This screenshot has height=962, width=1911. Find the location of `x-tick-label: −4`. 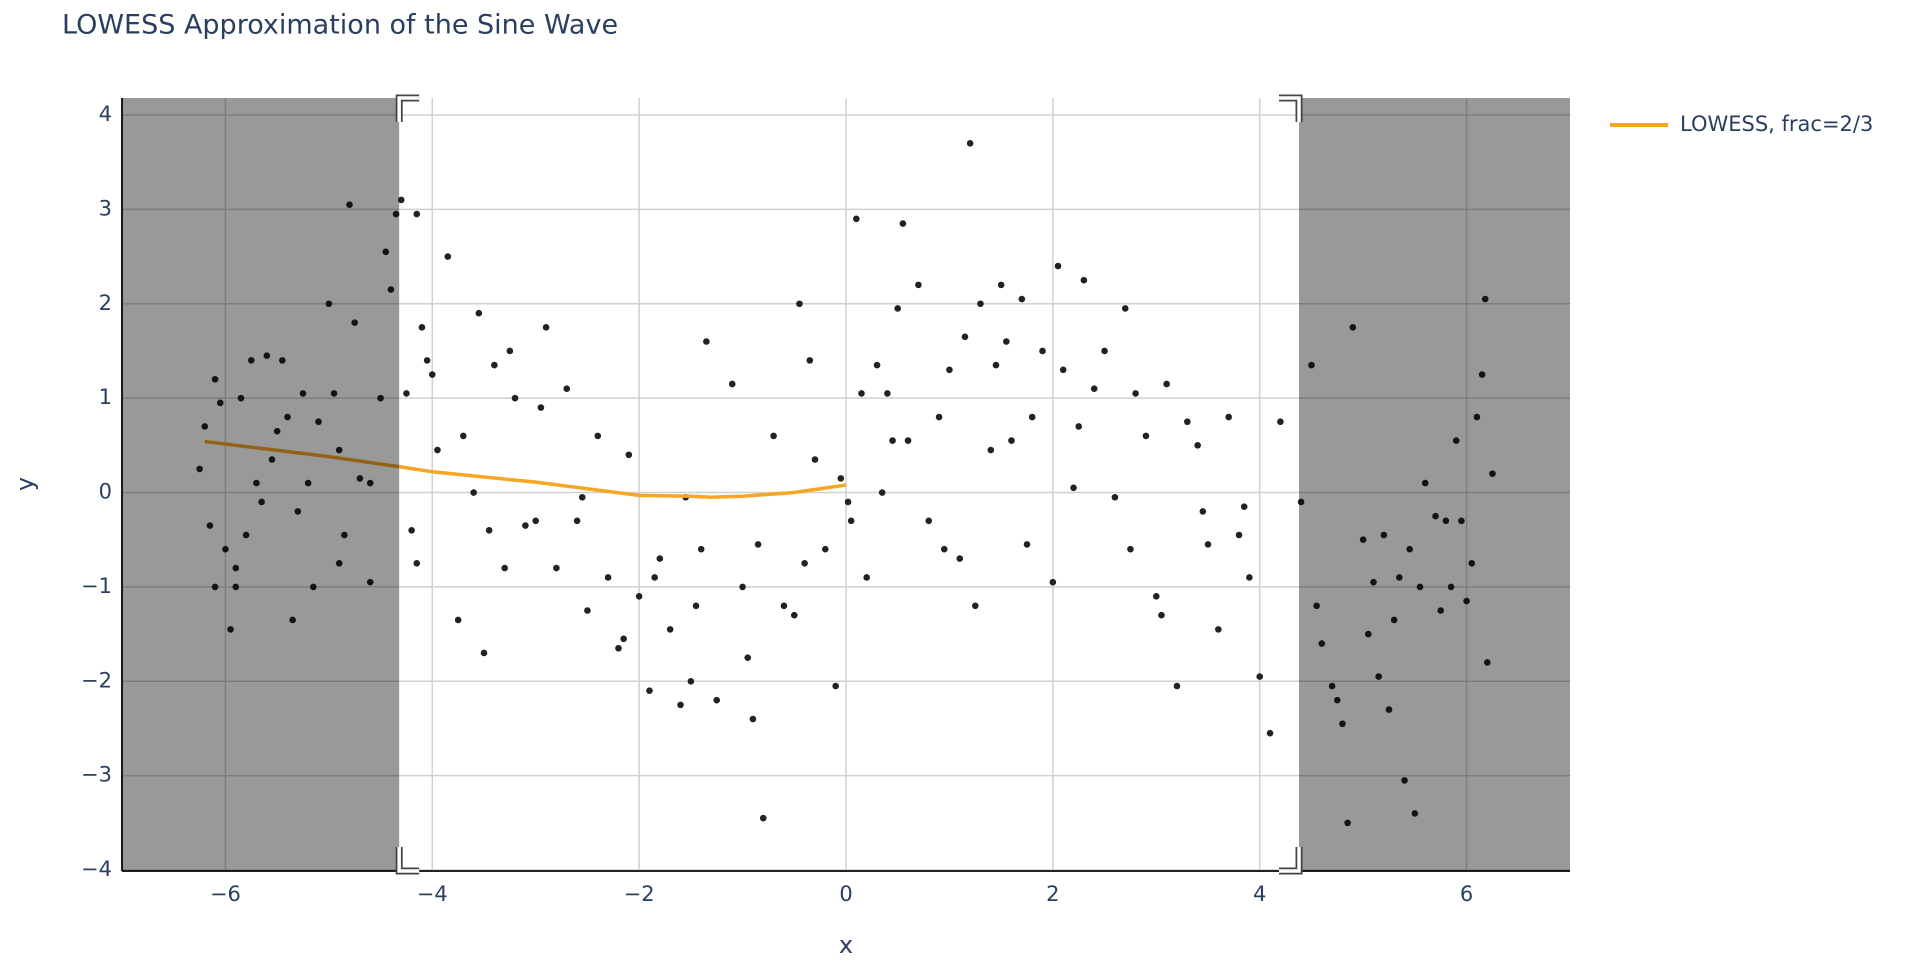

x-tick-label: −4 is located at coordinates (432, 894).